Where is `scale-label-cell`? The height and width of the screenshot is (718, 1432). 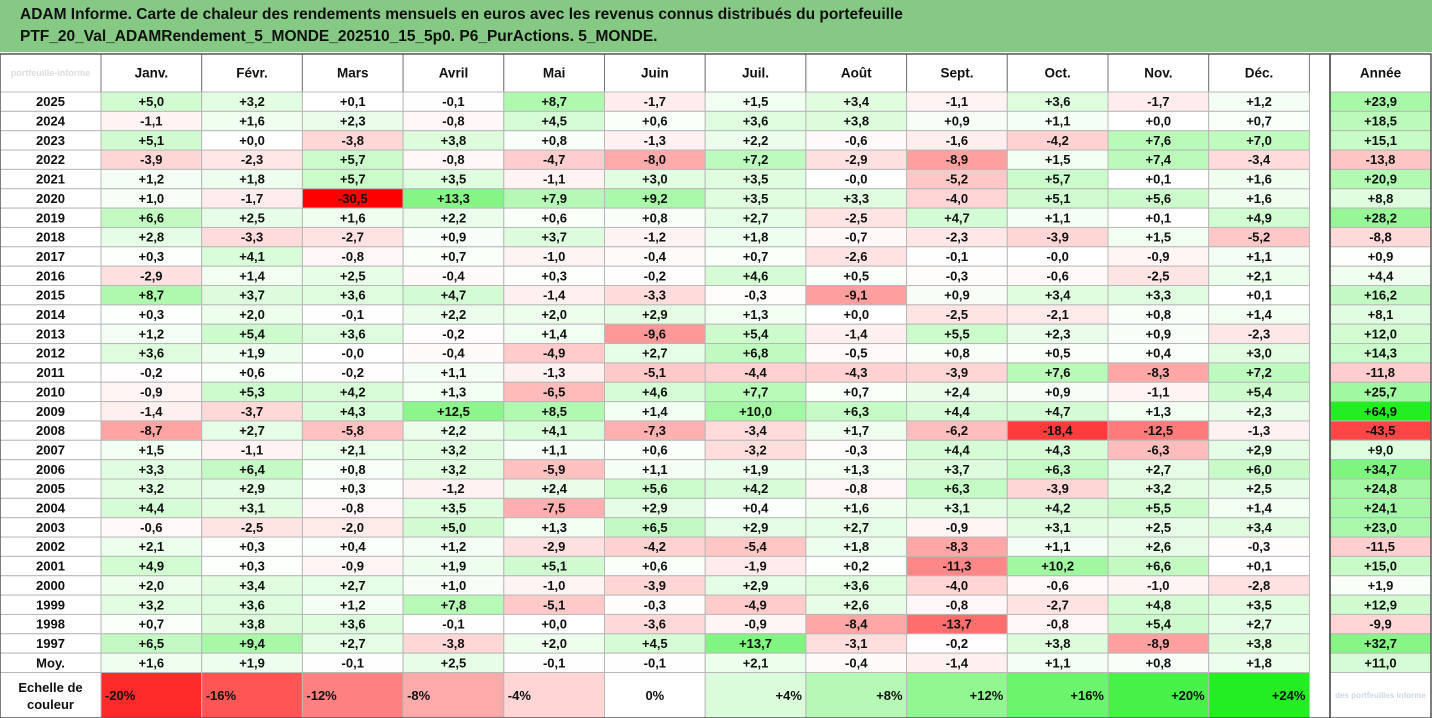 scale-label-cell is located at coordinates (51, 695).